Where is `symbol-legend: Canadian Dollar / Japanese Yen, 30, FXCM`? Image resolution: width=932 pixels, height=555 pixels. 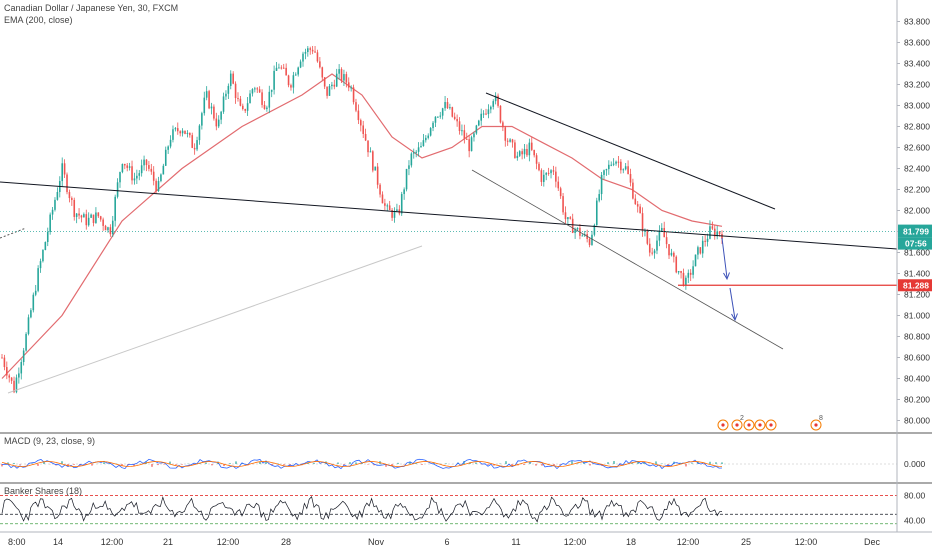 symbol-legend: Canadian Dollar / Japanese Yen, 30, FXCM is located at coordinates (91, 8).